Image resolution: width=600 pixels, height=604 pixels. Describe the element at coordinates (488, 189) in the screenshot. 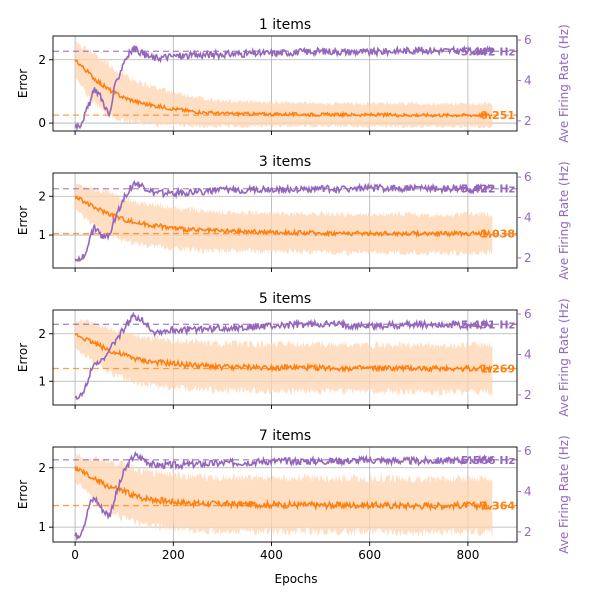

I see `reference-line-label: 5.422 Hz` at that location.